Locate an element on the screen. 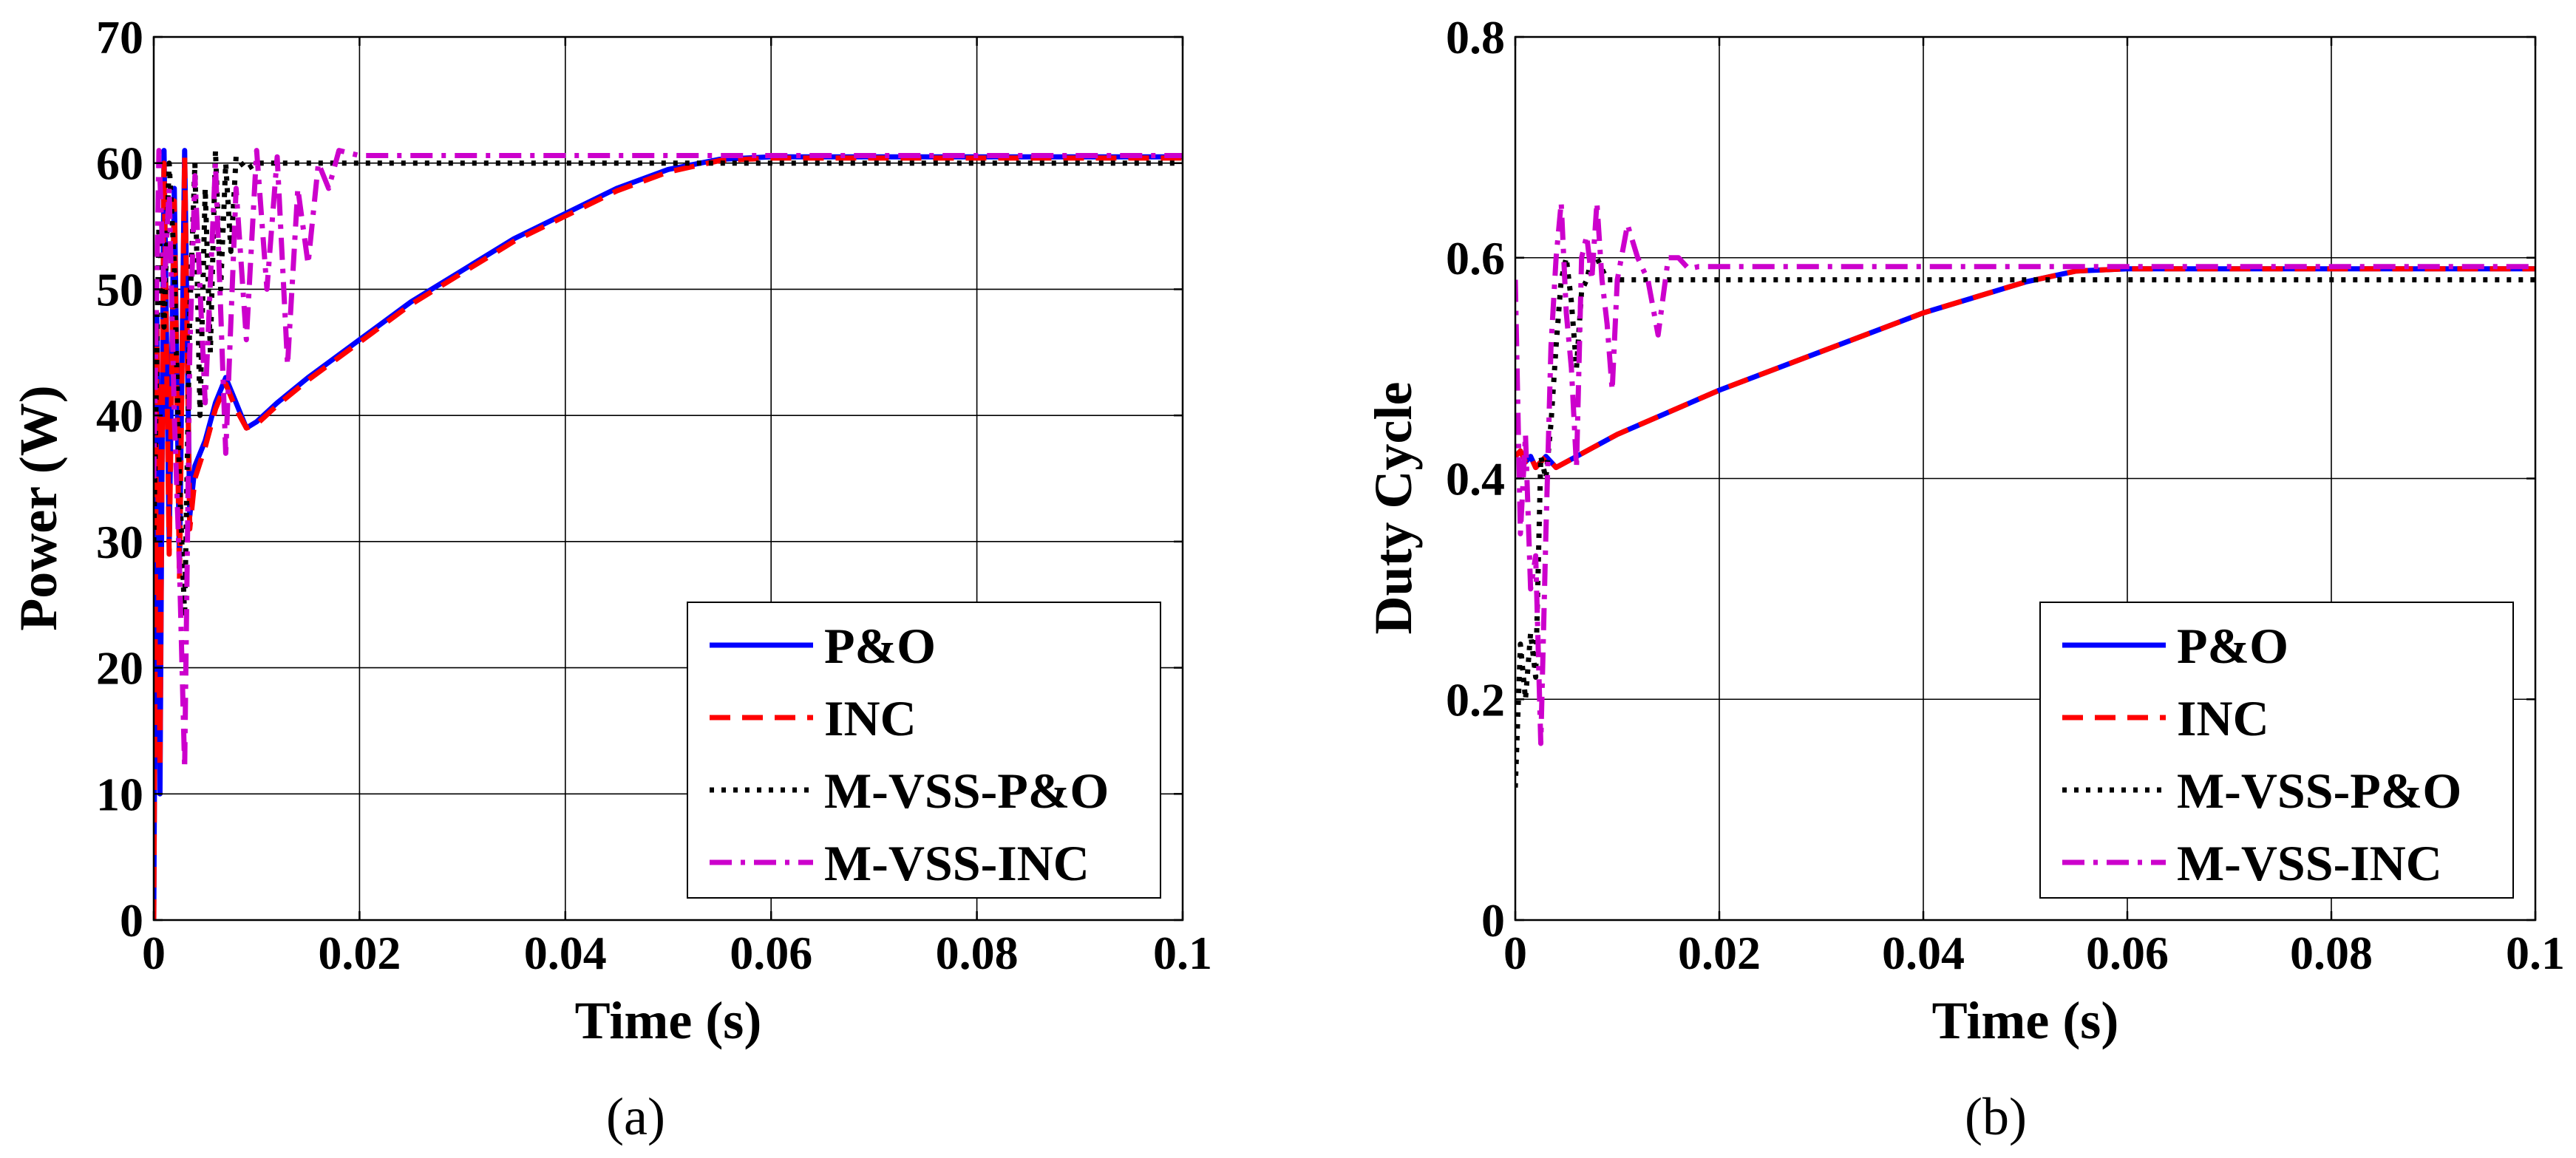 The height and width of the screenshot is (1158, 2576). y-tick-label: 10 is located at coordinates (119, 794).